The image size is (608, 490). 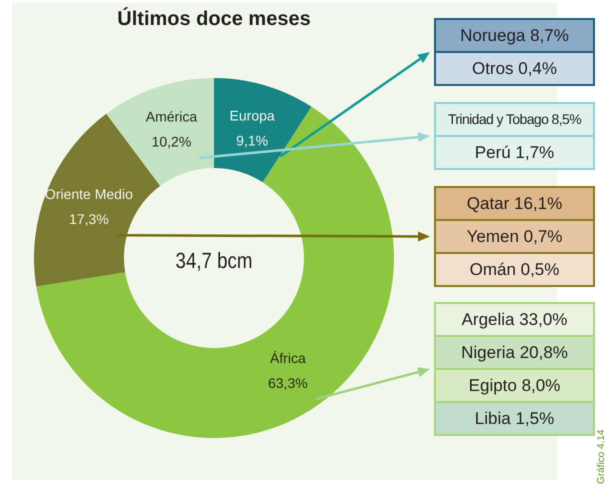 What do you see at coordinates (172, 116) in the screenshot?
I see `slice-label: América` at bounding box center [172, 116].